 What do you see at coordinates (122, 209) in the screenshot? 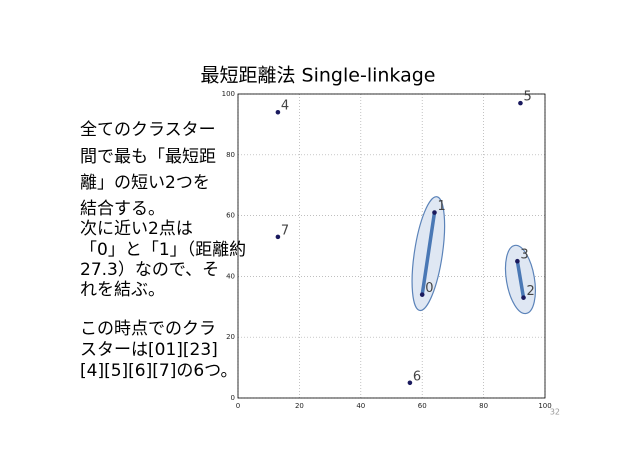
I see `body-text: 結合する。` at bounding box center [122, 209].